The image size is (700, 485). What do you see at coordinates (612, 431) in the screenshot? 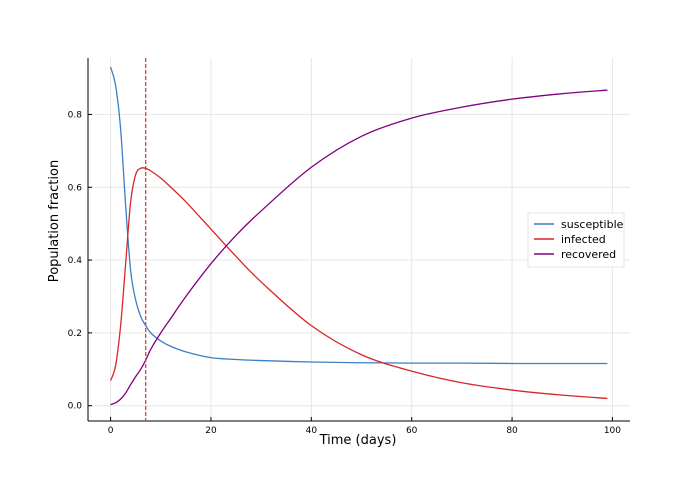
I see `x-tick-label: 100` at bounding box center [612, 431].